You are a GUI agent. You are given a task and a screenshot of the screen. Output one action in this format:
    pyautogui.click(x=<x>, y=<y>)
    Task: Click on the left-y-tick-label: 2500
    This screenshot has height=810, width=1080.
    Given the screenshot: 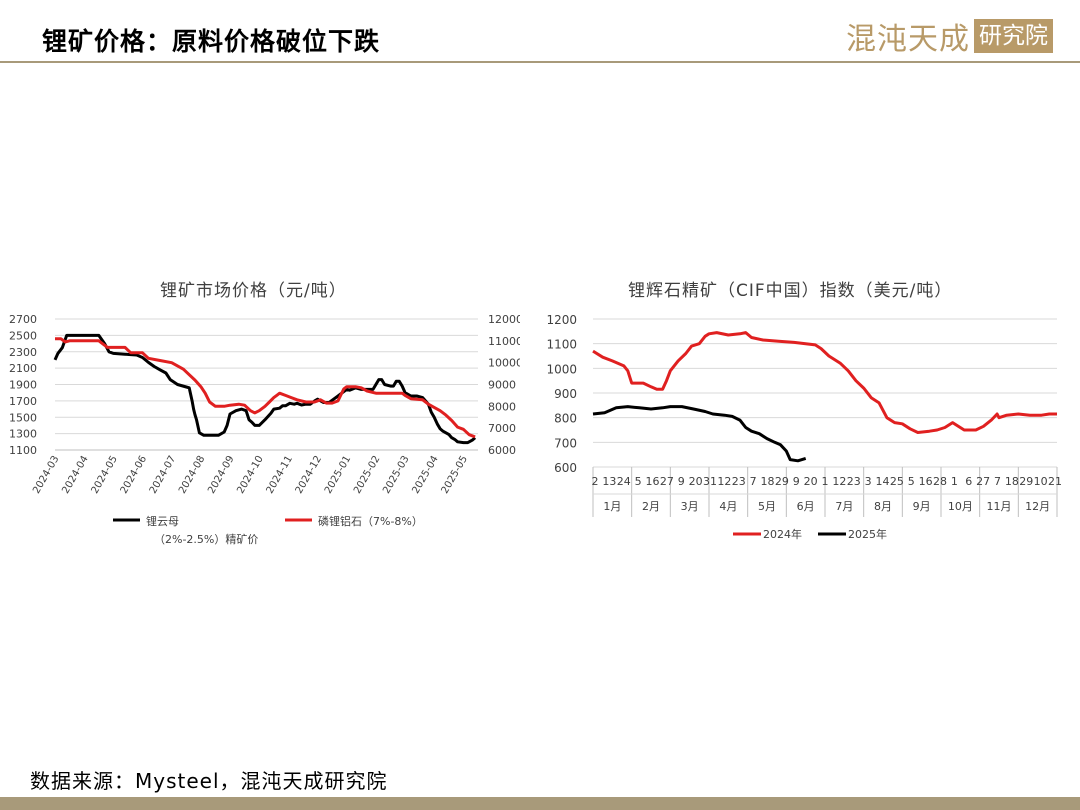 What is the action you would take?
    pyautogui.click(x=23, y=335)
    